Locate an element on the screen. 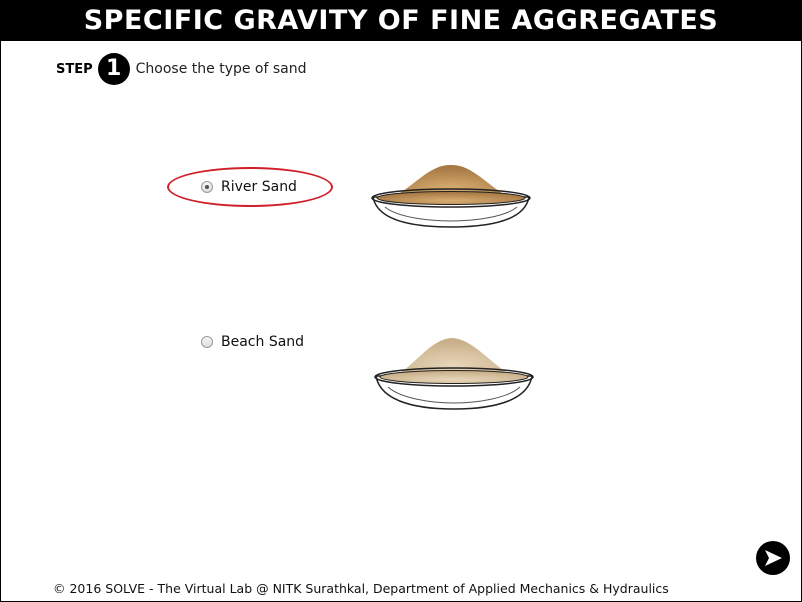 This screenshot has height=602, width=802. beach-sand-bowl-image is located at coordinates (454, 374).